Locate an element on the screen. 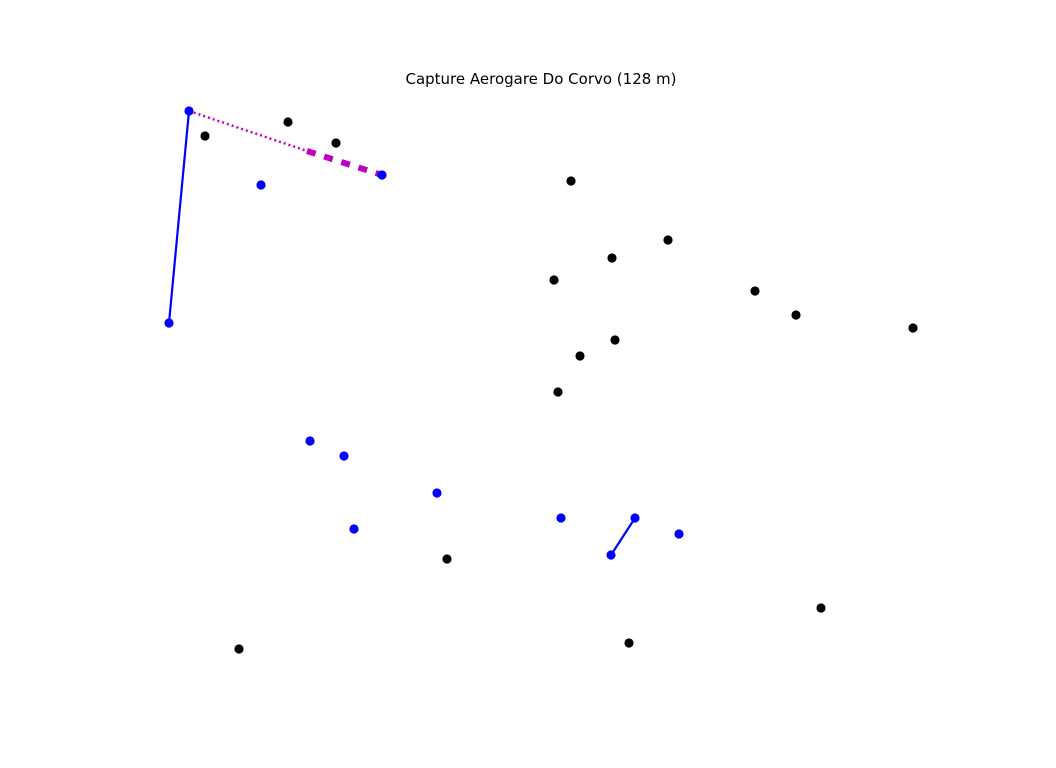 Image resolution: width=1056 pixels, height=768 pixels. magenta-dotted-segment is located at coordinates (248, 131).